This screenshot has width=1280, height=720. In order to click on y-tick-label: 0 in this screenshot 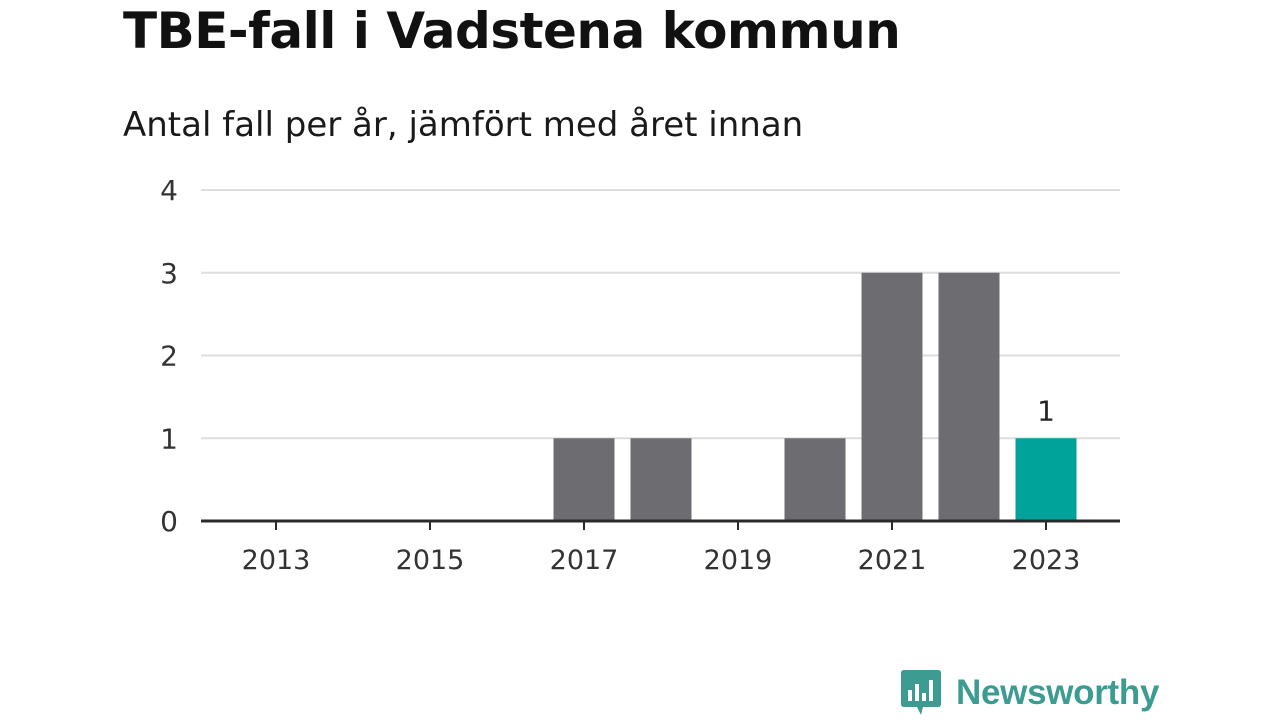, I will do `click(169, 521)`.